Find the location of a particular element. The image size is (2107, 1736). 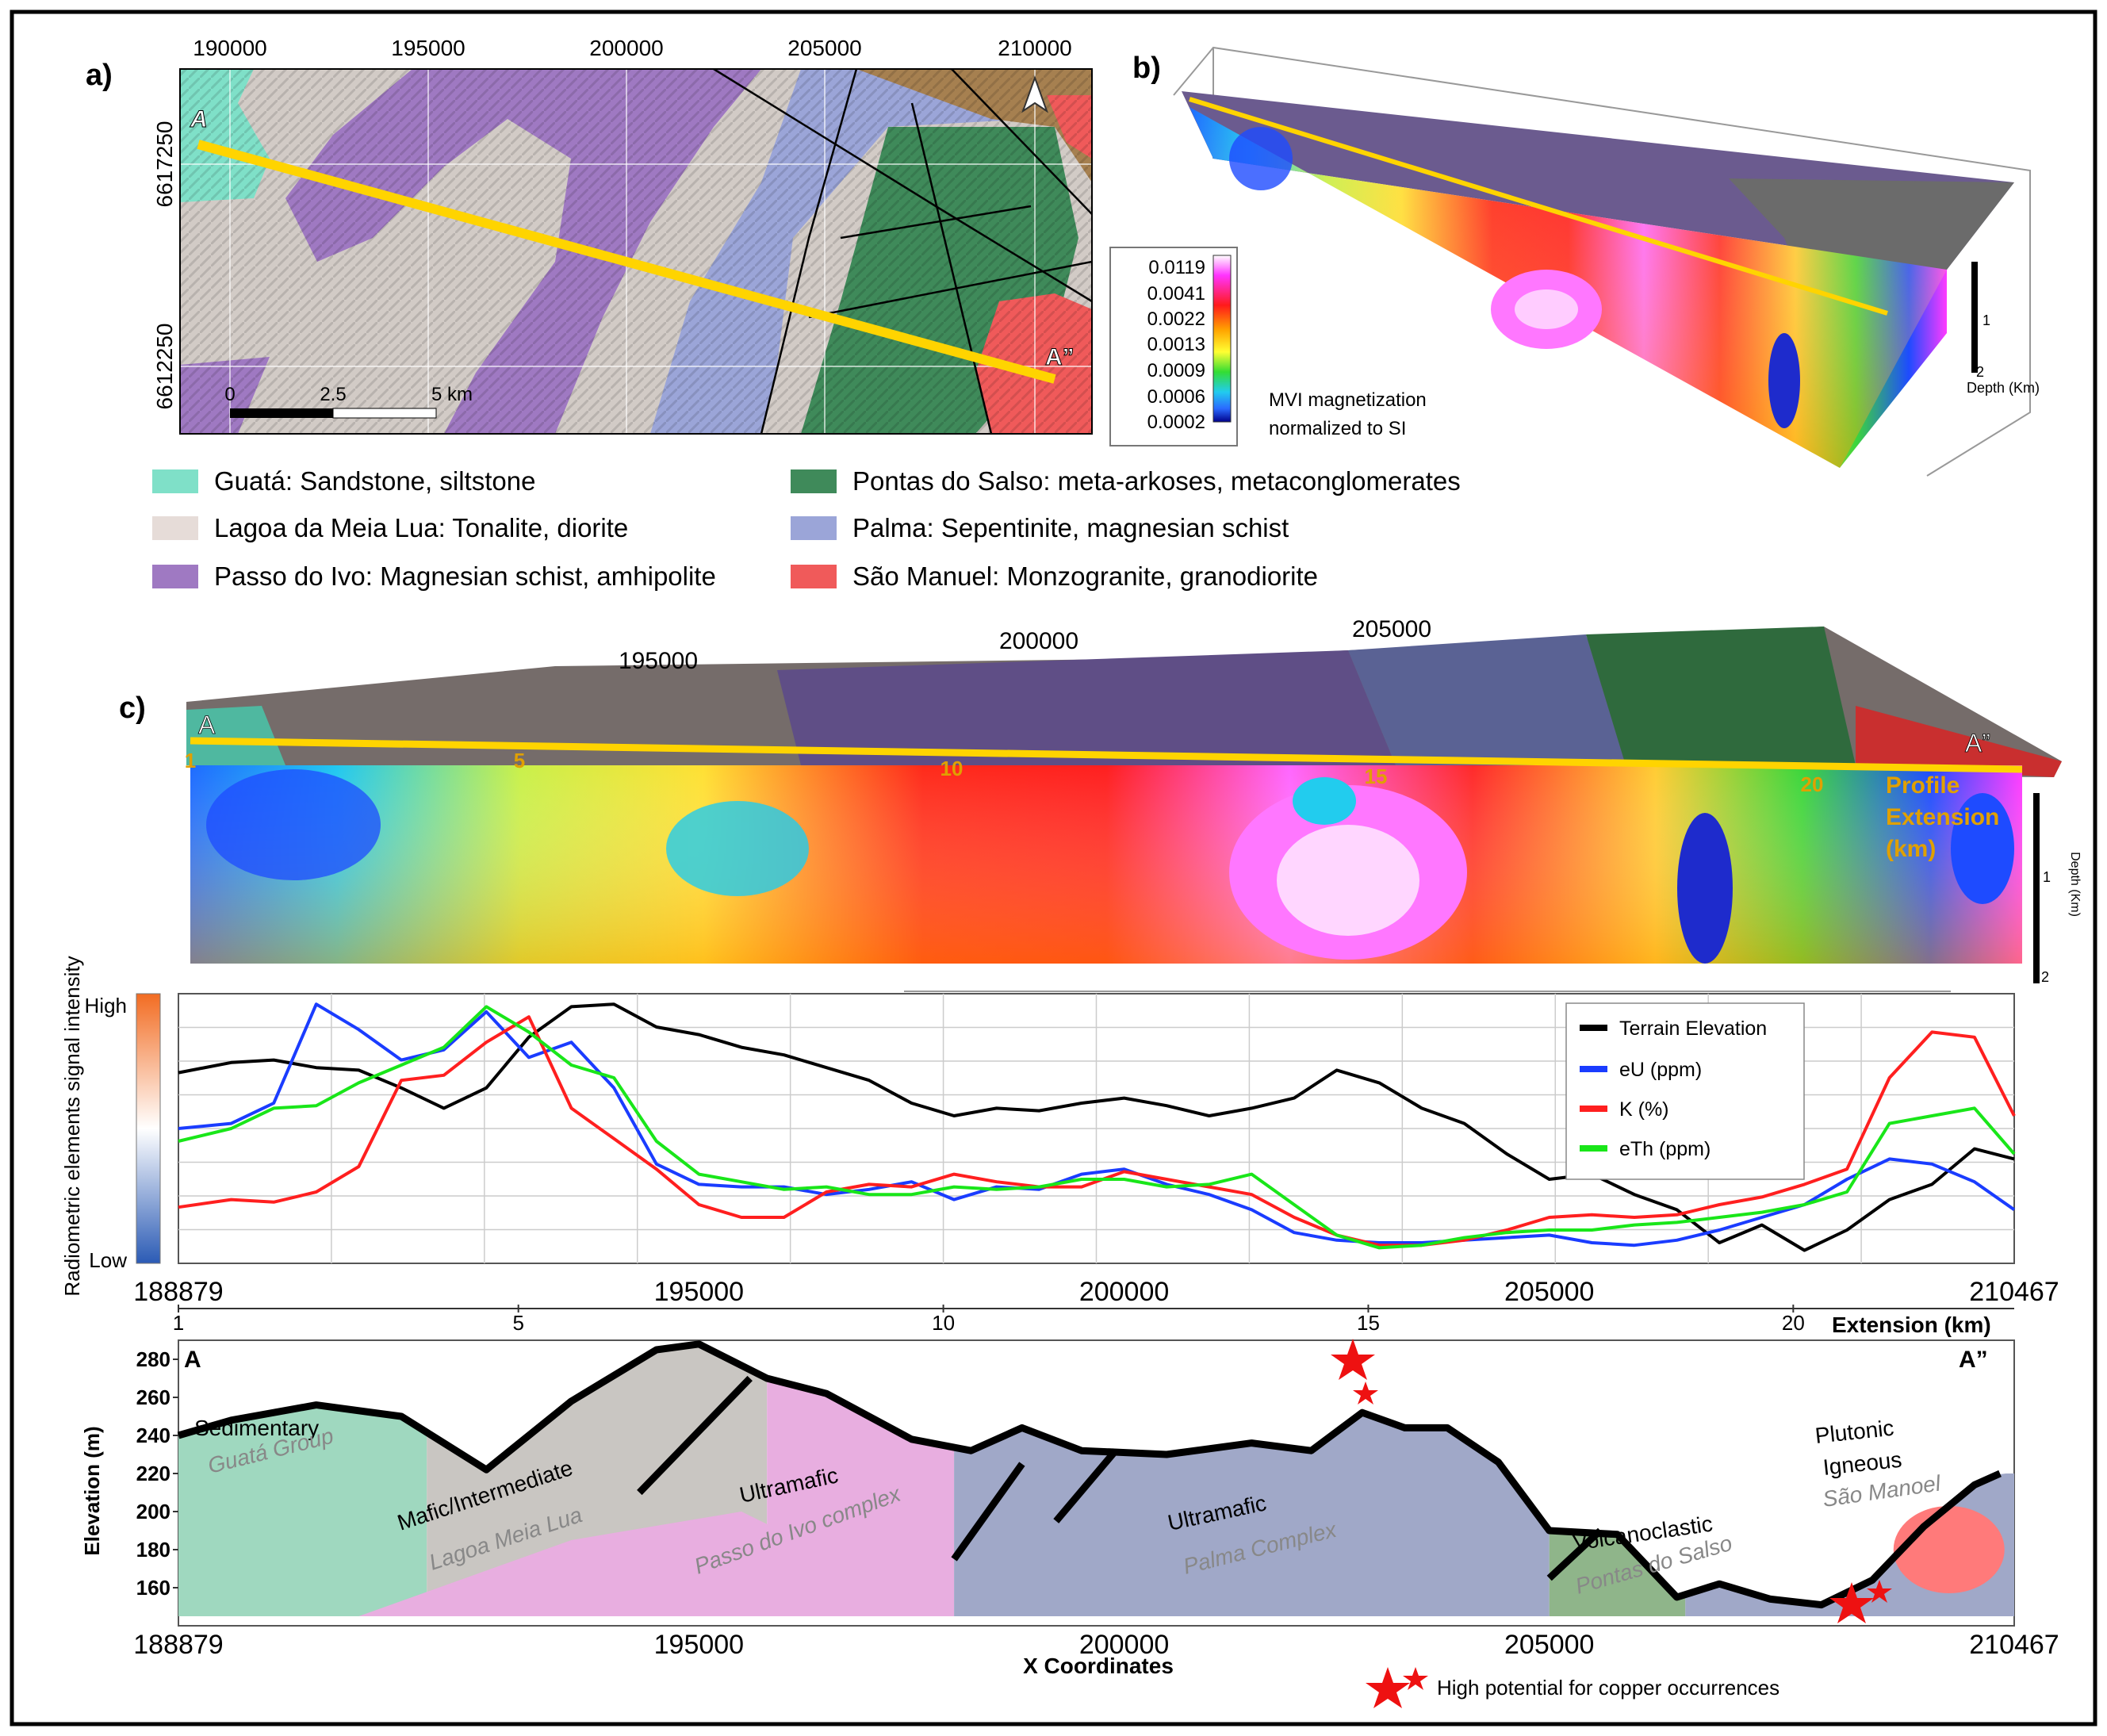

map-x-tick: 200000 is located at coordinates (626, 48).